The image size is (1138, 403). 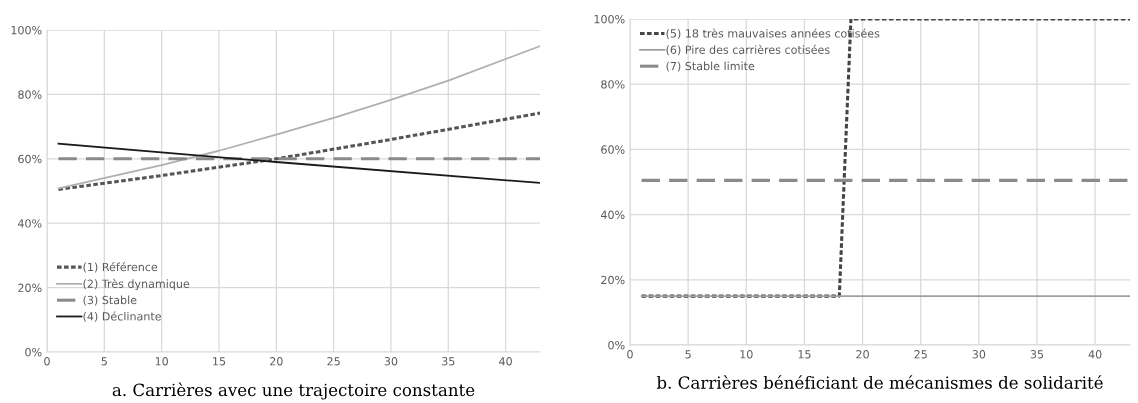 I want to click on legend-label: (3) Stable, so click(x=110, y=300).